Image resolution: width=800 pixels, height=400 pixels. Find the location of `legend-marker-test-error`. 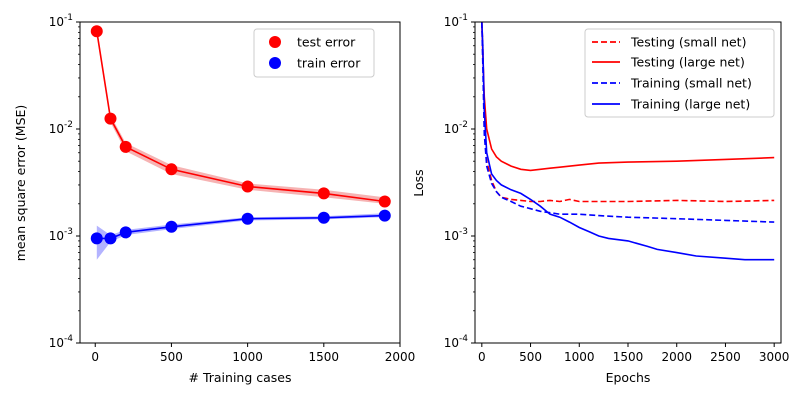

legend-marker-test-error is located at coordinates (275, 42).